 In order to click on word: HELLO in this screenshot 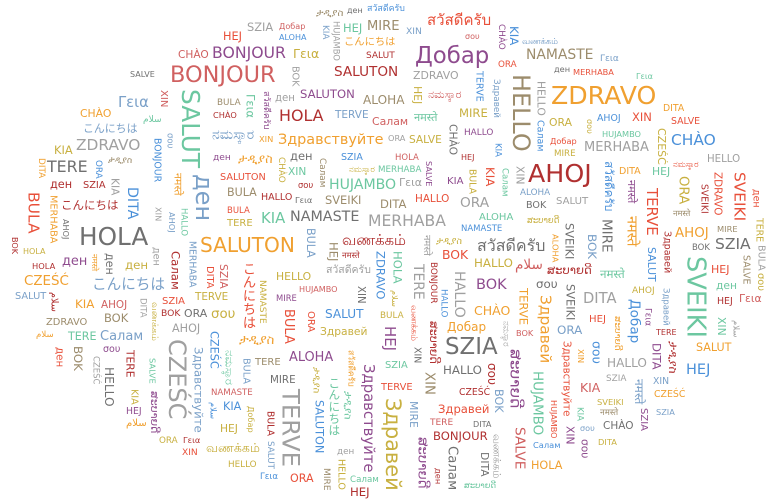, I will do `click(520, 113)`.